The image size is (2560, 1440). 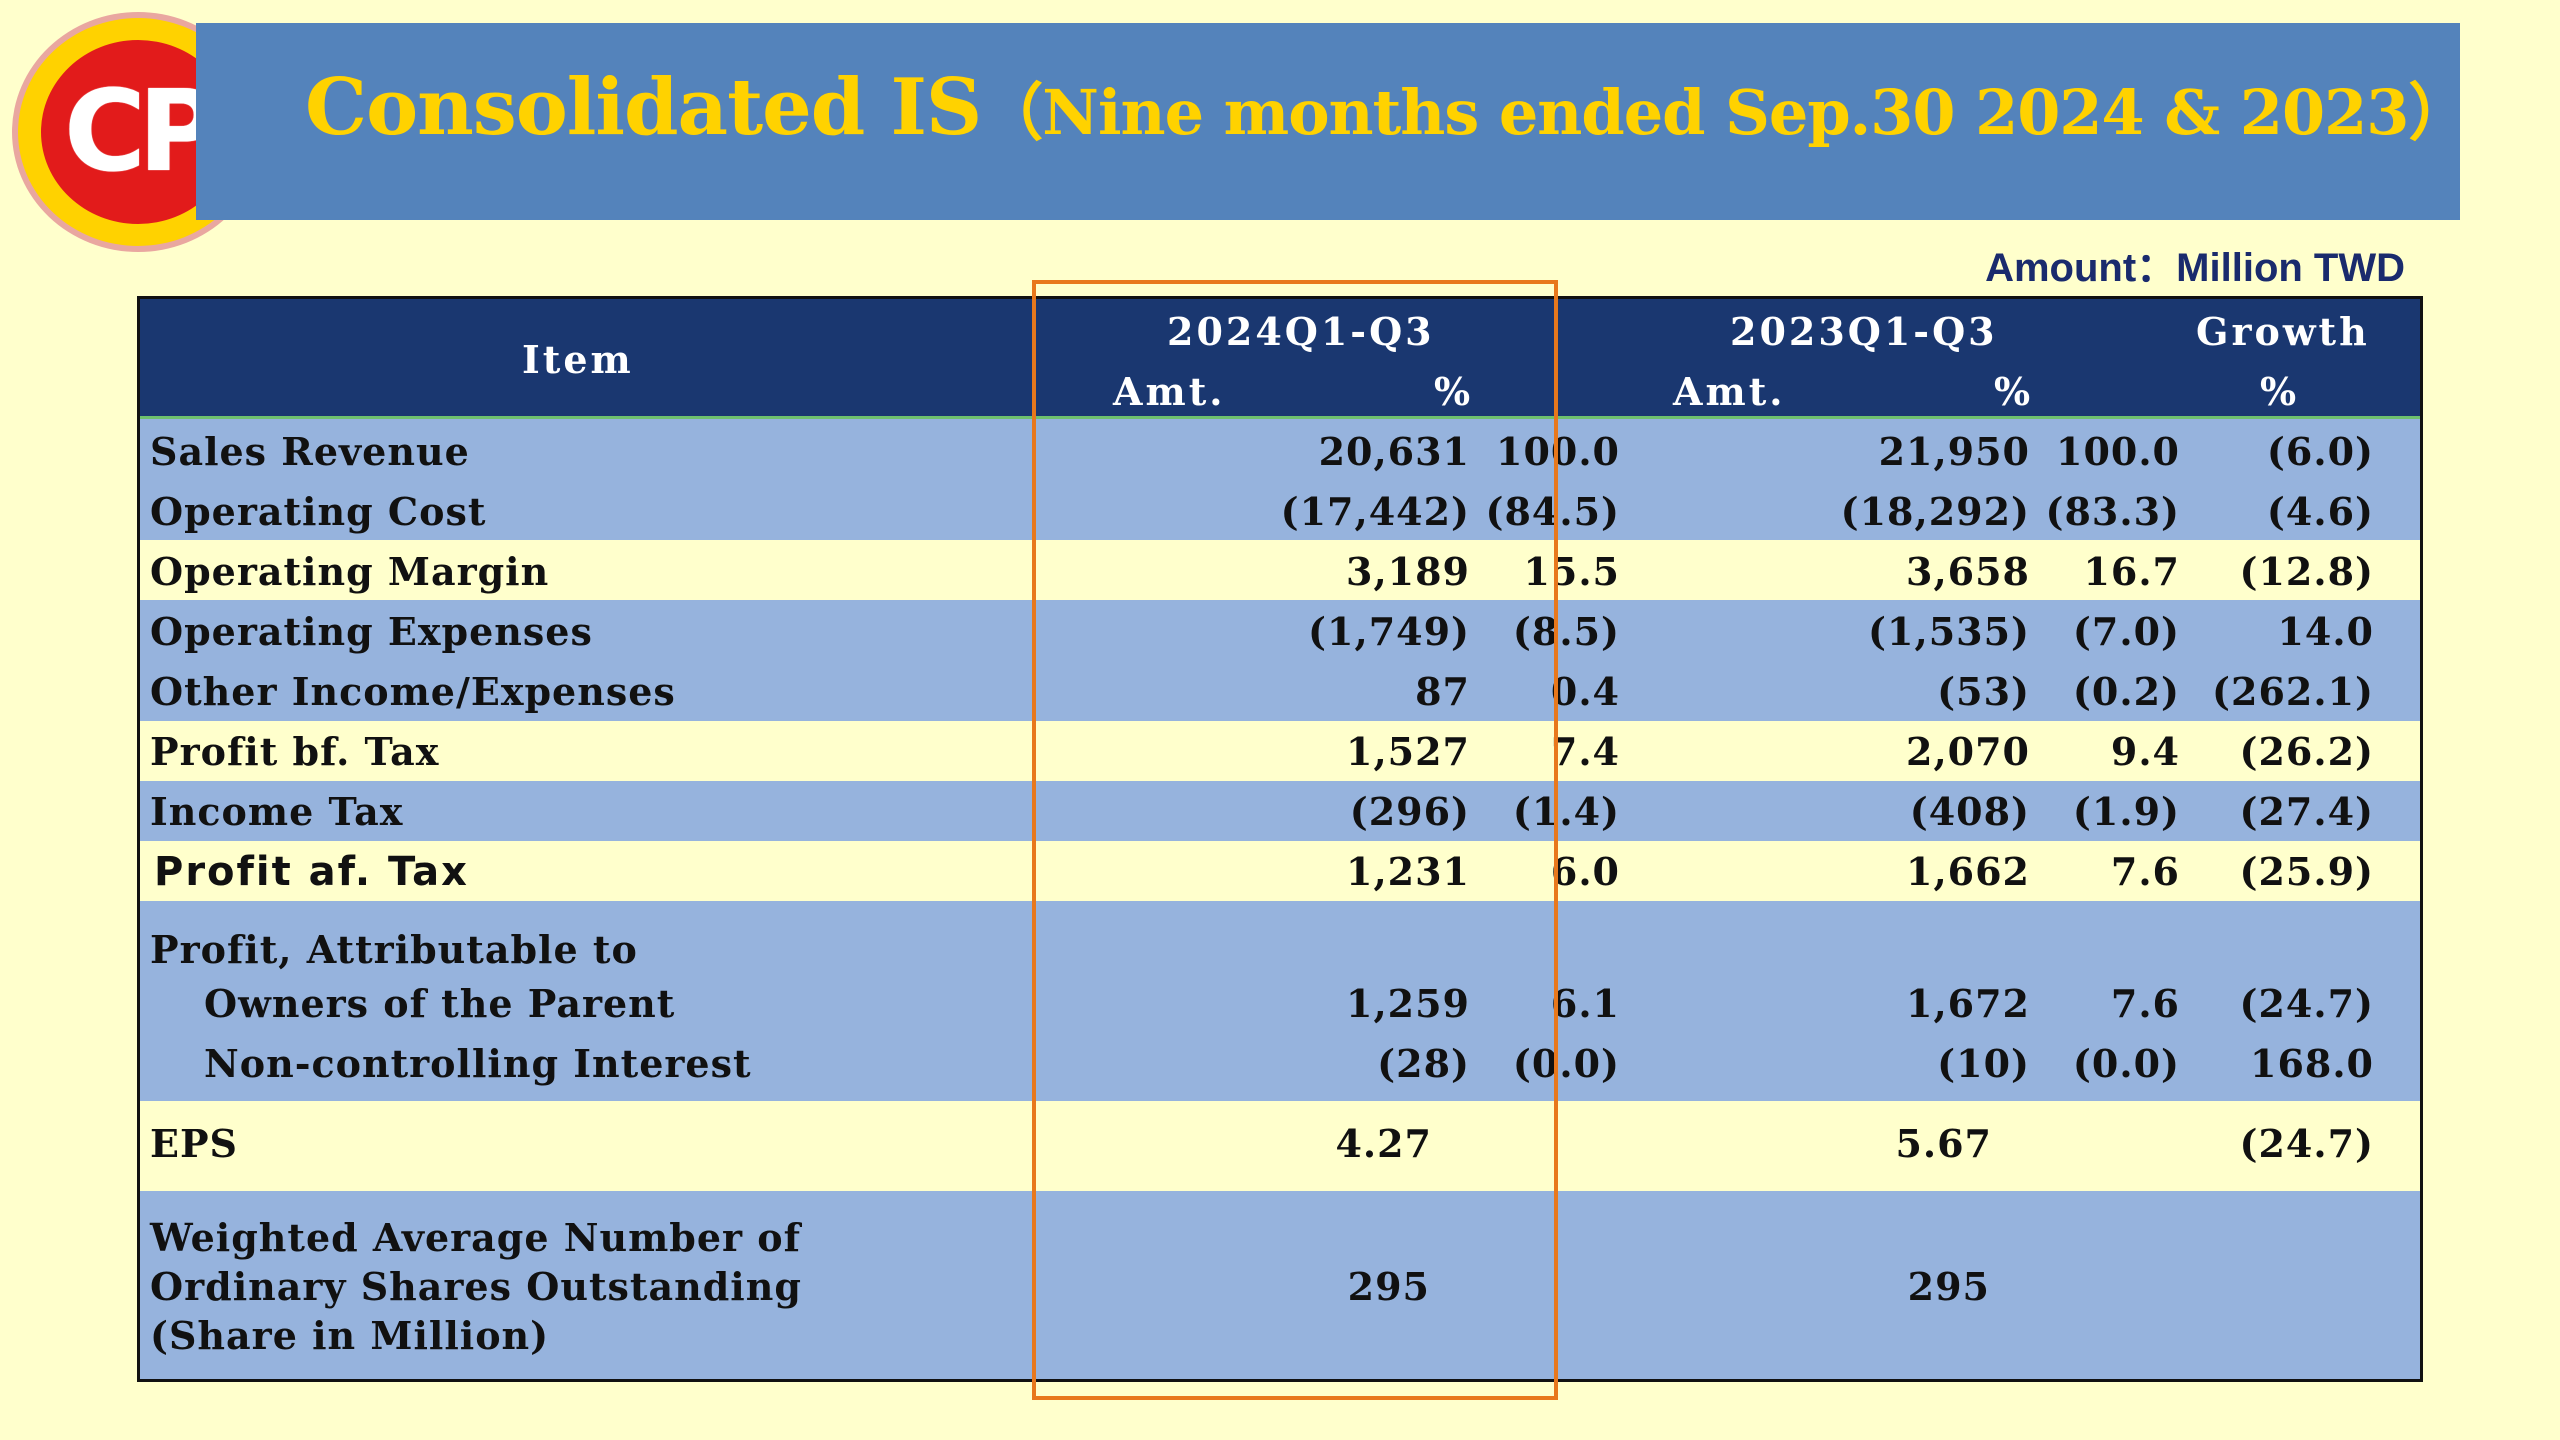 What do you see at coordinates (1566, 631) in the screenshot?
I see `row-cell-p24: (8.5)` at bounding box center [1566, 631].